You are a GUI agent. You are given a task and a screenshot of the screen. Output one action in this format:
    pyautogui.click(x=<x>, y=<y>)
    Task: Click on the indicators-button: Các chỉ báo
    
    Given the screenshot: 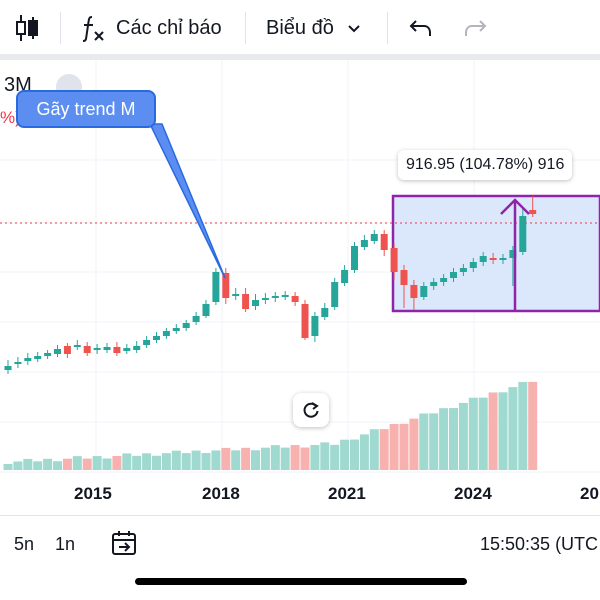 What is the action you would take?
    pyautogui.click(x=151, y=28)
    